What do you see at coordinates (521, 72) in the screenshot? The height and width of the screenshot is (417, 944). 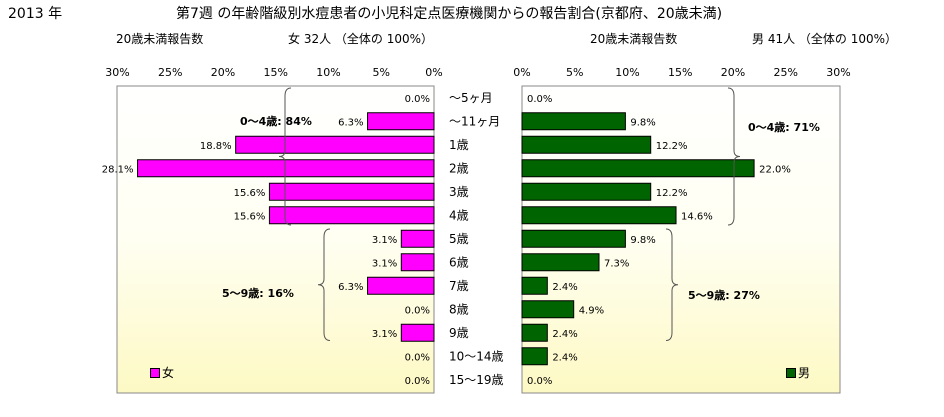 I see `male-axis-tick: 0%` at bounding box center [521, 72].